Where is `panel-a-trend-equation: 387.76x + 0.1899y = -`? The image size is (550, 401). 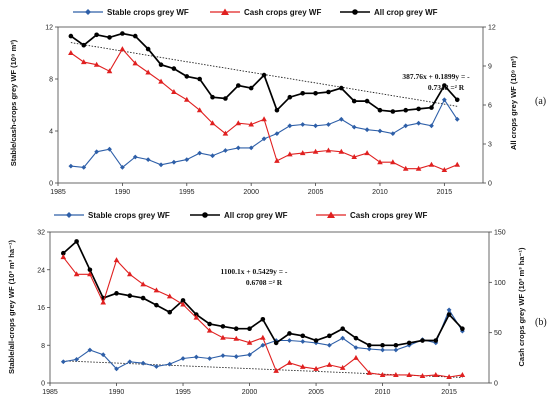 panel-a-trend-equation: 387.76x + 0.1899y = - is located at coordinates (436, 76).